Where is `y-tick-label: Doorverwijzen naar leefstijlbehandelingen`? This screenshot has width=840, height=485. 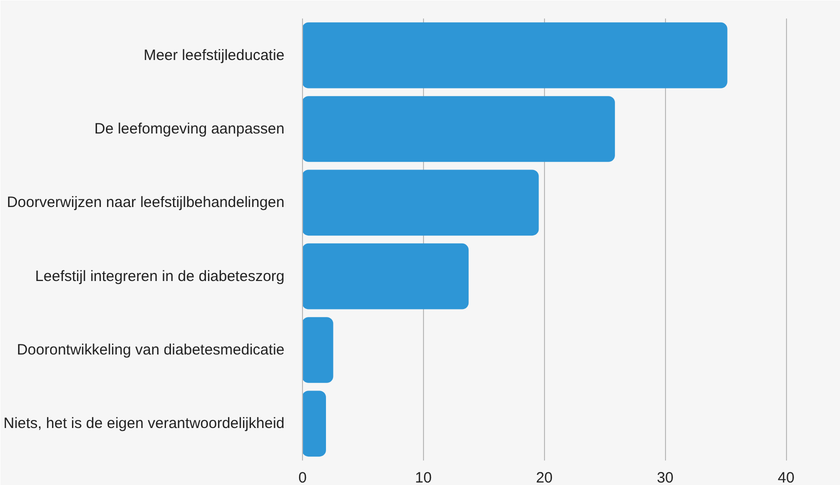
y-tick-label: Doorverwijzen naar leefstijlbehandelingen is located at coordinates (145, 203).